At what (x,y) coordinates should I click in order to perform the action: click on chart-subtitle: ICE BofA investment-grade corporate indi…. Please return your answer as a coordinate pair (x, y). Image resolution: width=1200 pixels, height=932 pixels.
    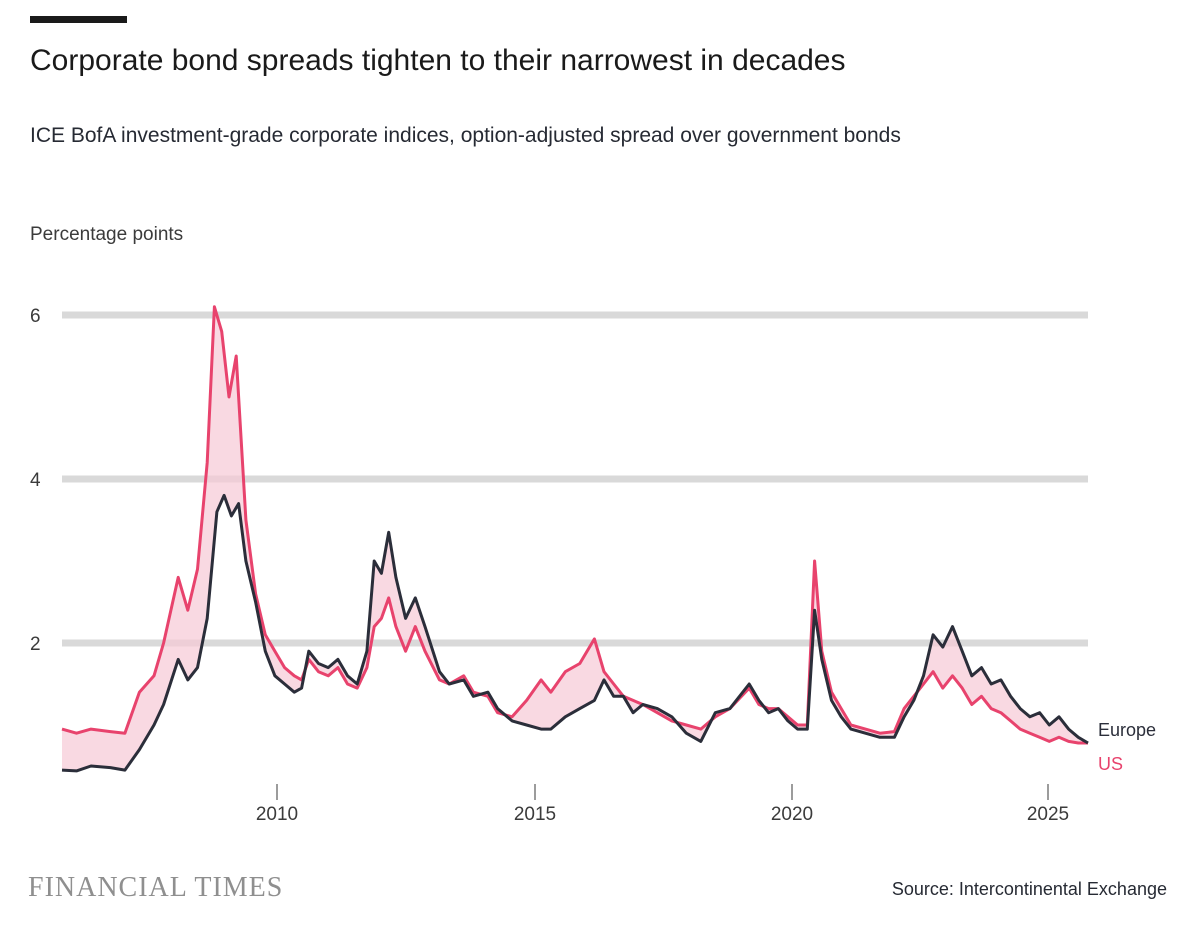
    Looking at the image, I should click on (465, 135).